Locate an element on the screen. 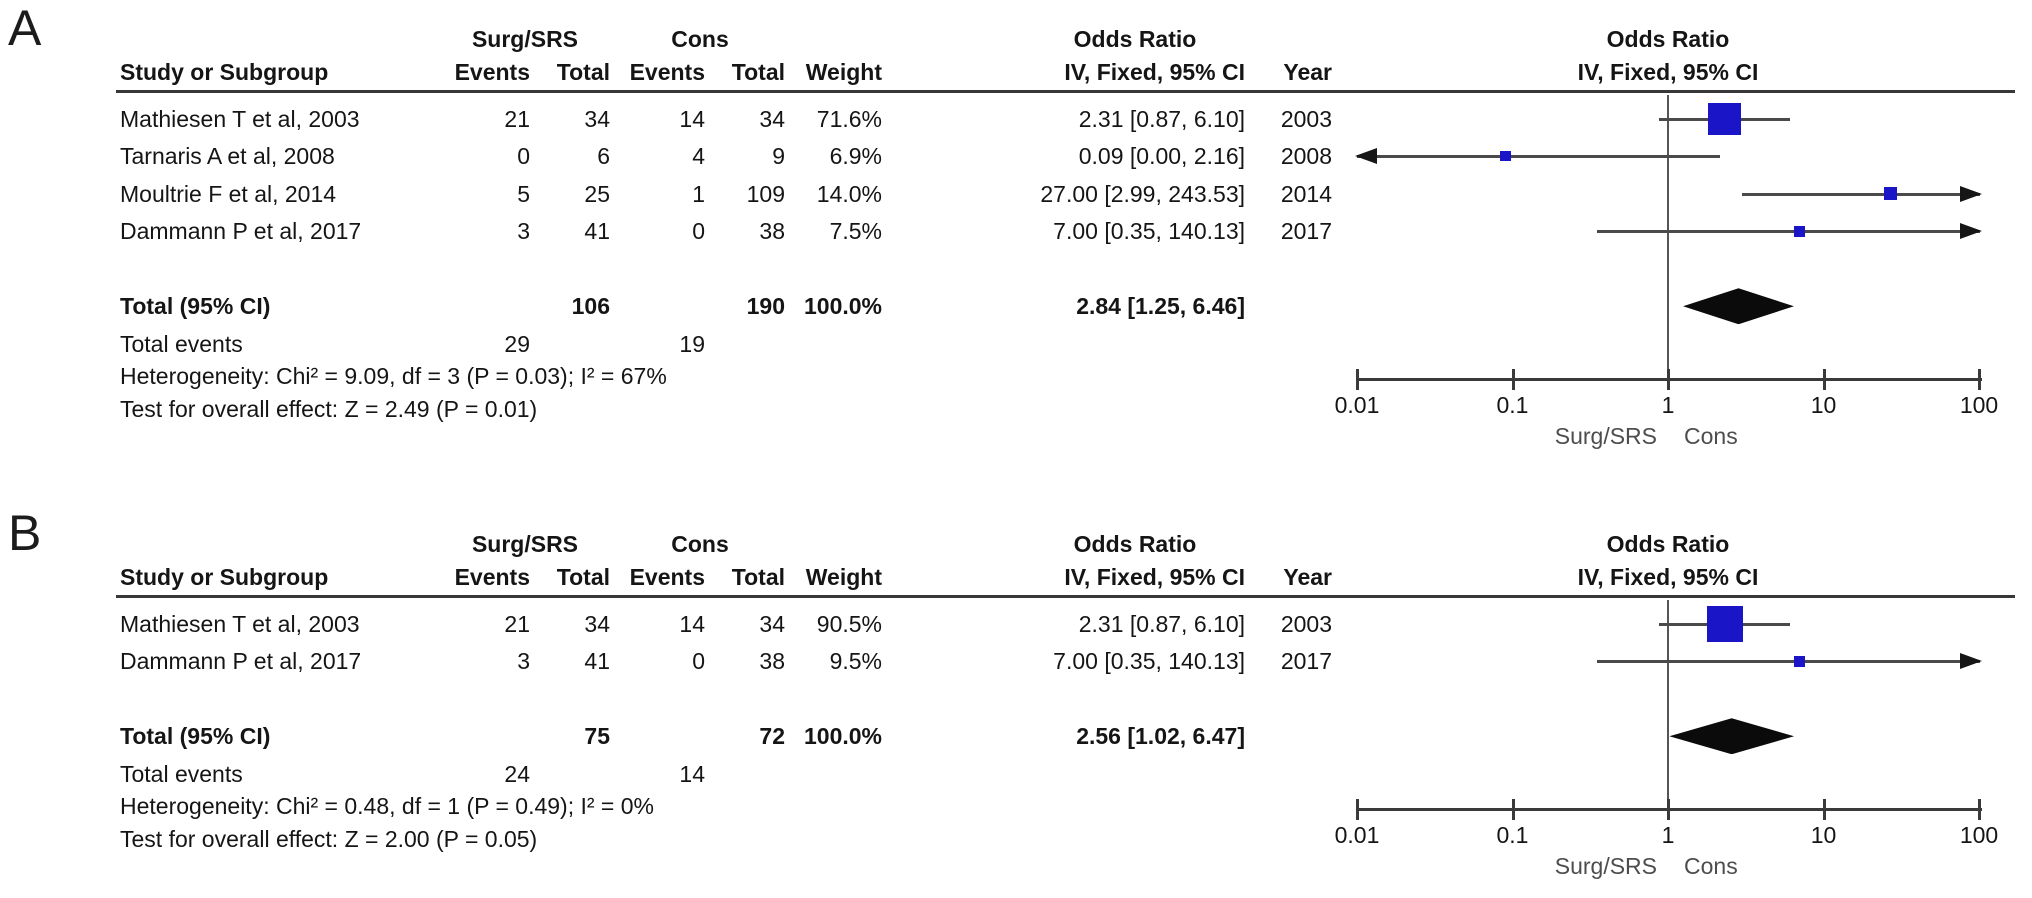  total-events-group2: 14 is located at coordinates (692, 773).